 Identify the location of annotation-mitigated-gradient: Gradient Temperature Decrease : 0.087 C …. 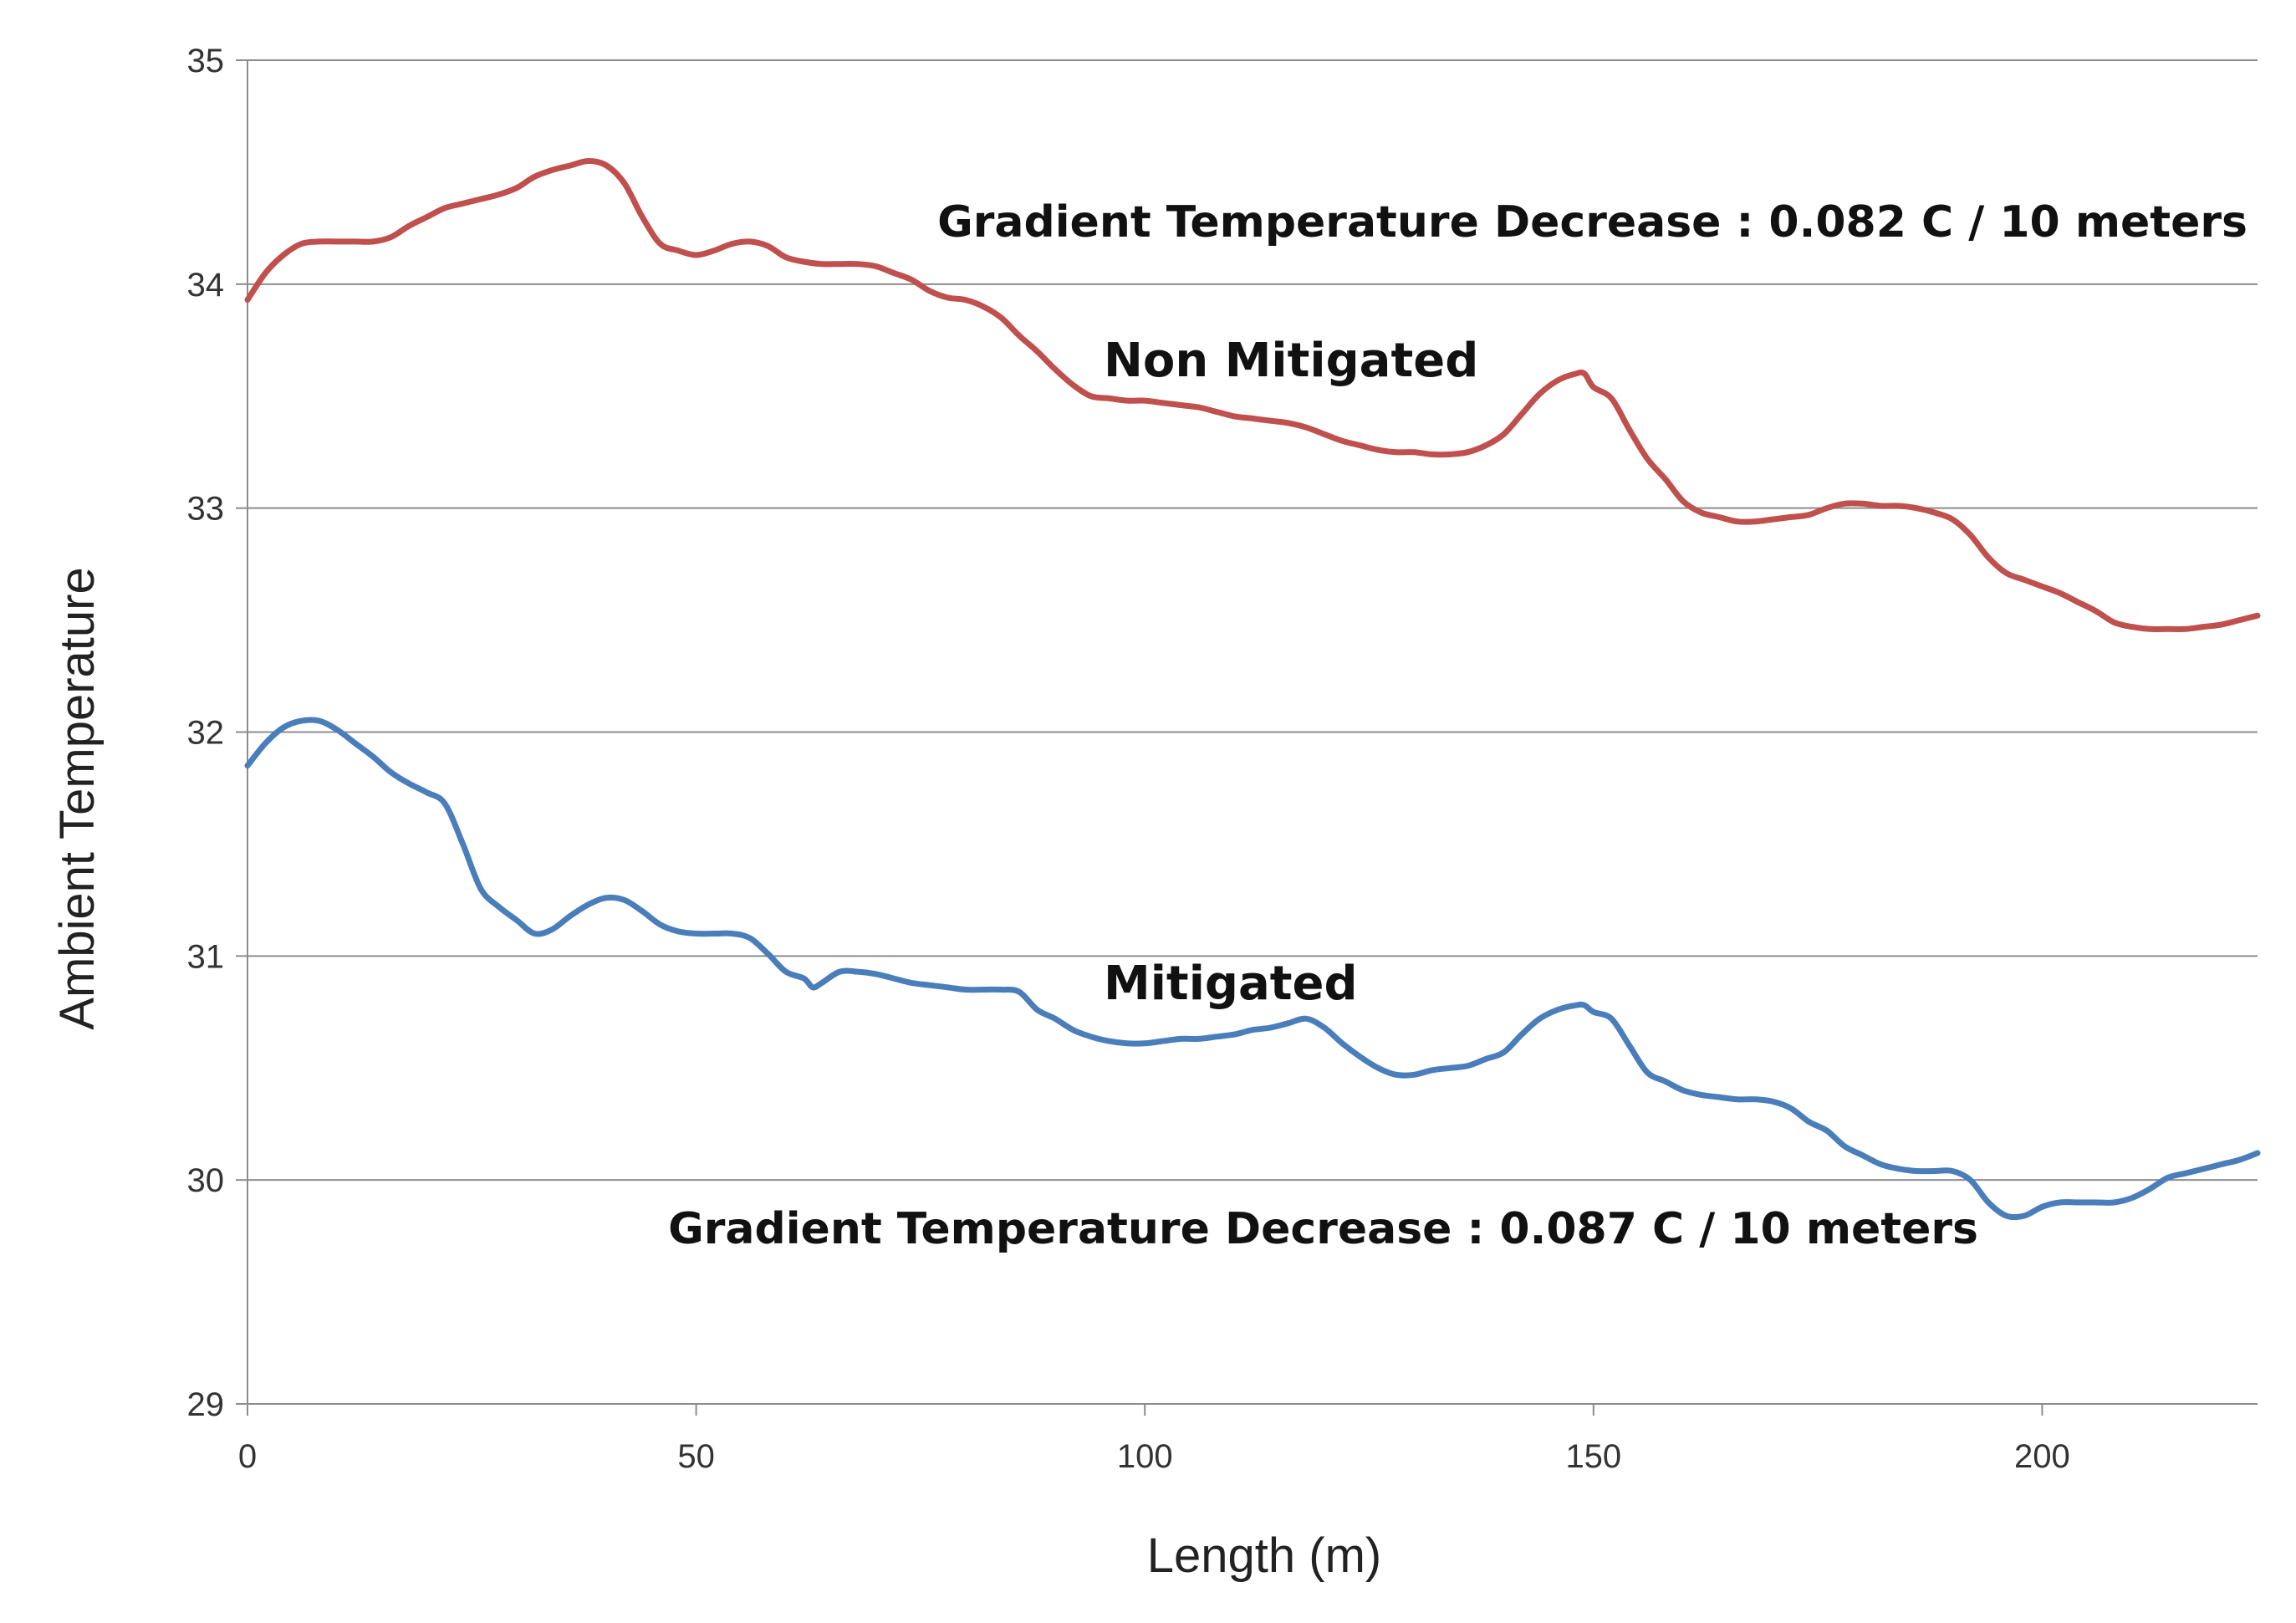
(1323, 1229).